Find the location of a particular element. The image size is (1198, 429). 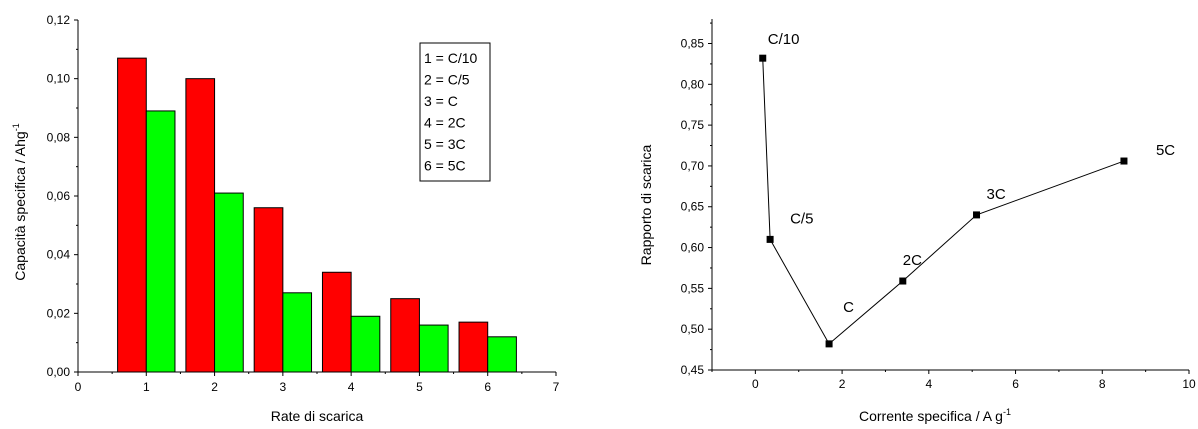

y-tick-label: 0,08 is located at coordinates (59, 137).